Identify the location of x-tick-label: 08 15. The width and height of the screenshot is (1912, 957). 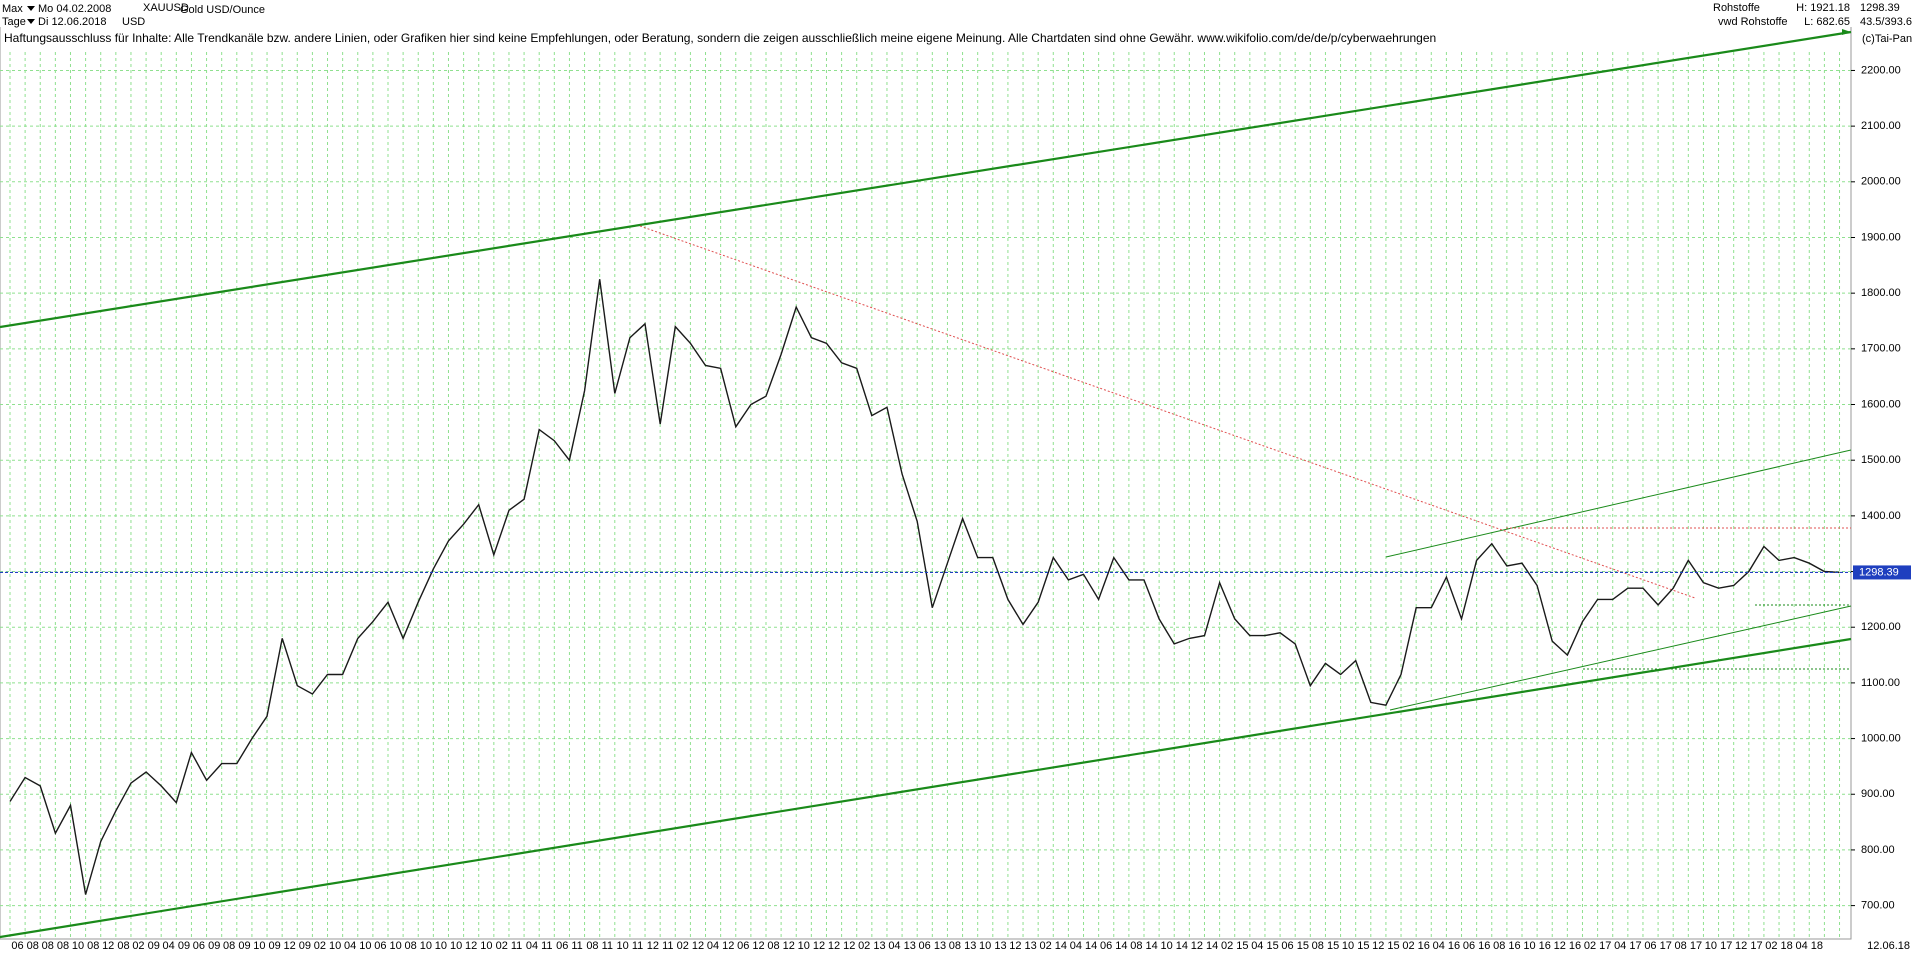
(1326, 946).